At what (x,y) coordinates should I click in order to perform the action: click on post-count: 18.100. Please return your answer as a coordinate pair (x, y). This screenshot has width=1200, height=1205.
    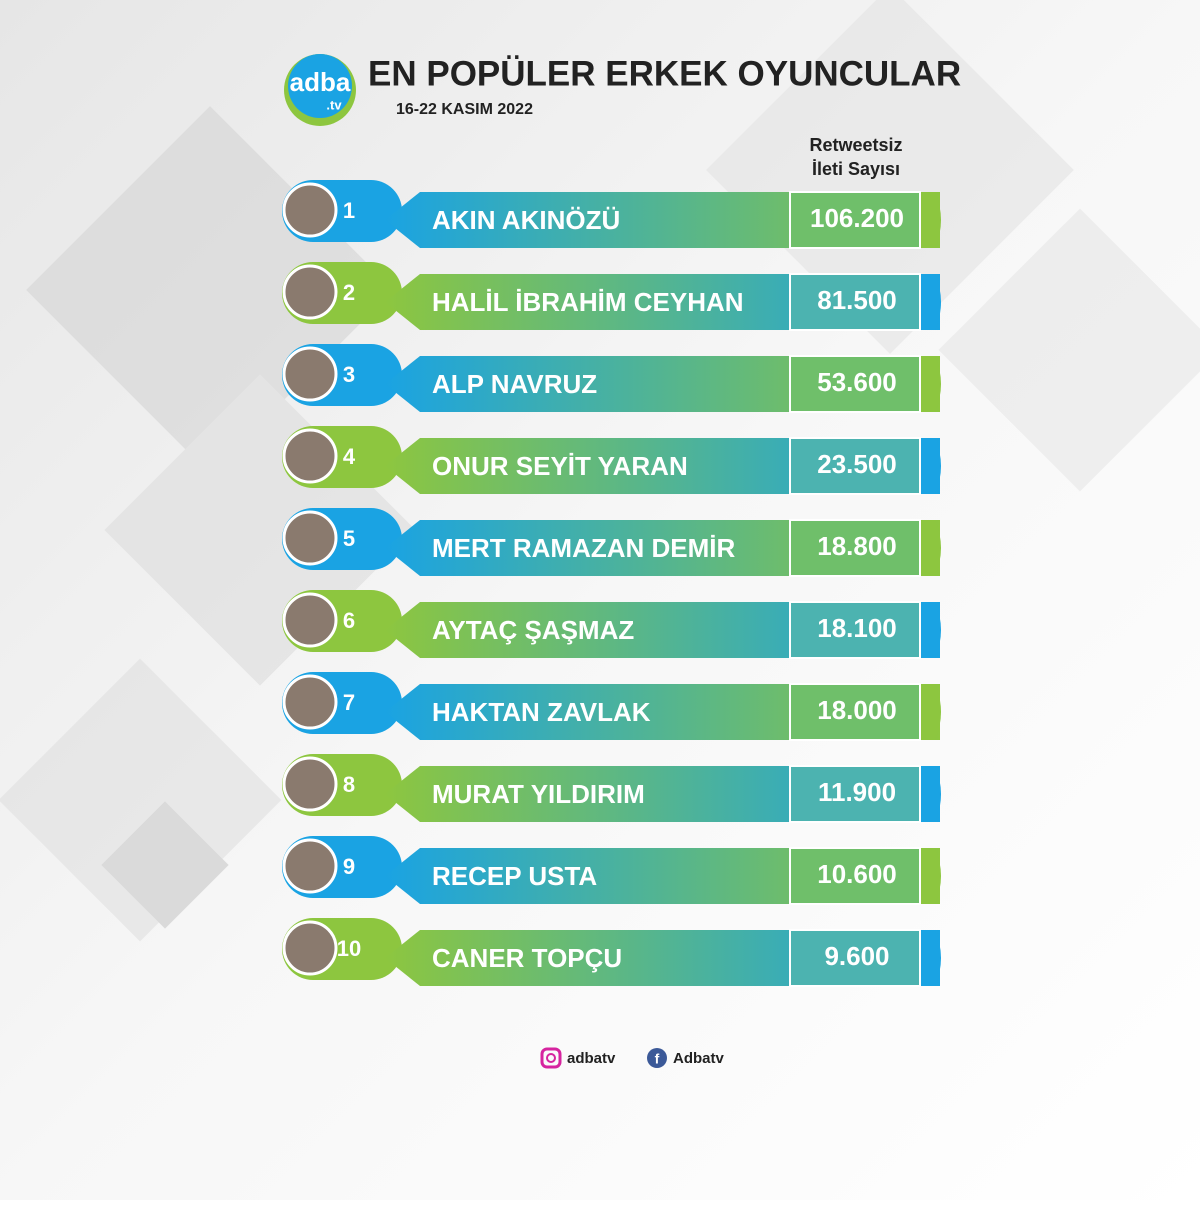
    Looking at the image, I should click on (857, 628).